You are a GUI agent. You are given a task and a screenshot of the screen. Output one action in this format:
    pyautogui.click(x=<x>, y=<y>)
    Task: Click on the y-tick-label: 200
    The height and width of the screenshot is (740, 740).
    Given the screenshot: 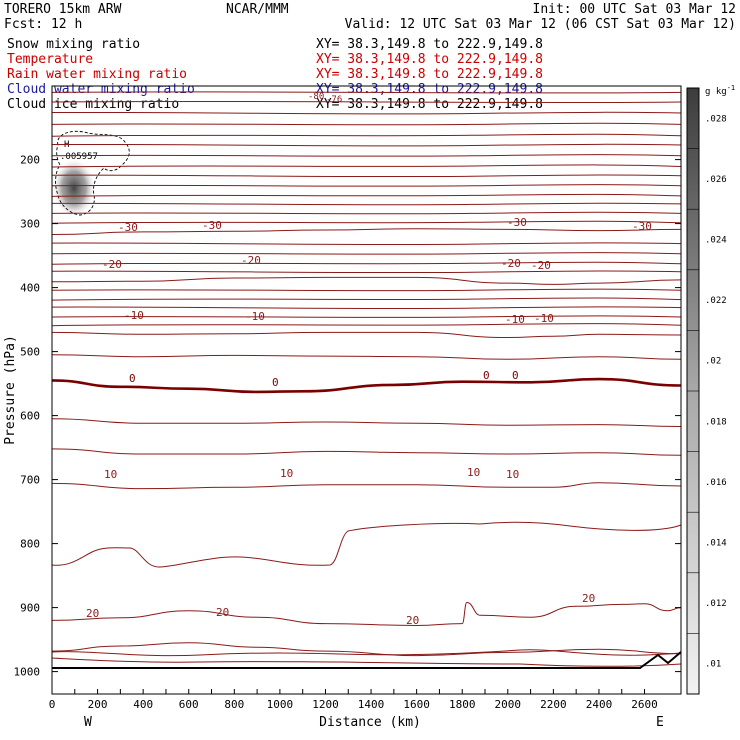 What is the action you would take?
    pyautogui.click(x=30, y=160)
    